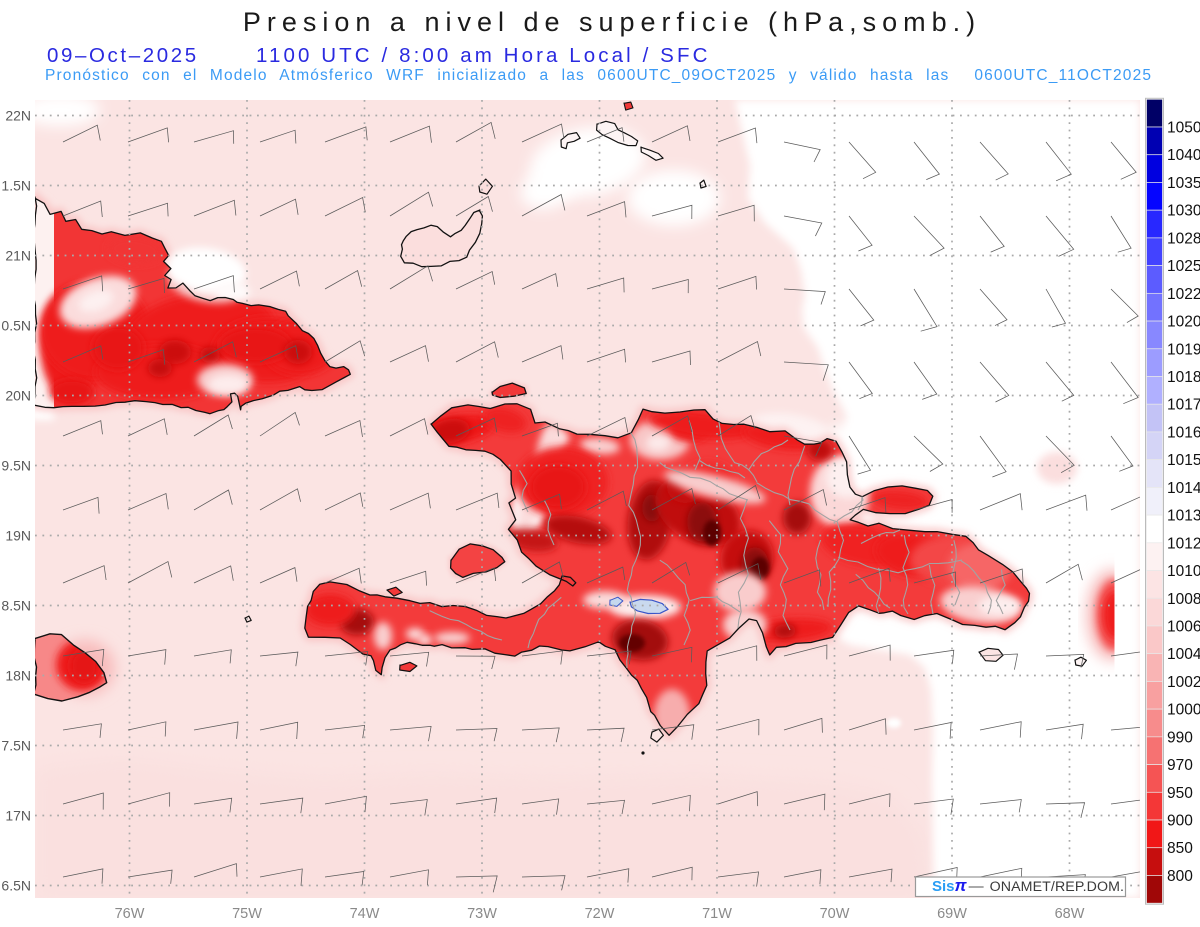  Describe the element at coordinates (1183, 710) in the screenshot. I see `svg-text: 1000` at that location.